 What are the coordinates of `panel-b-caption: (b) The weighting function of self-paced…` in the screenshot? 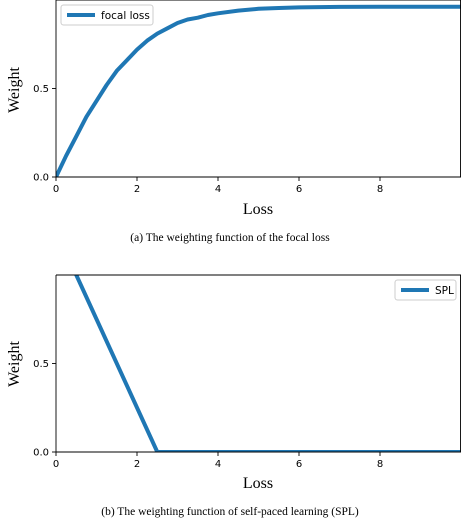 It's located at (230, 512).